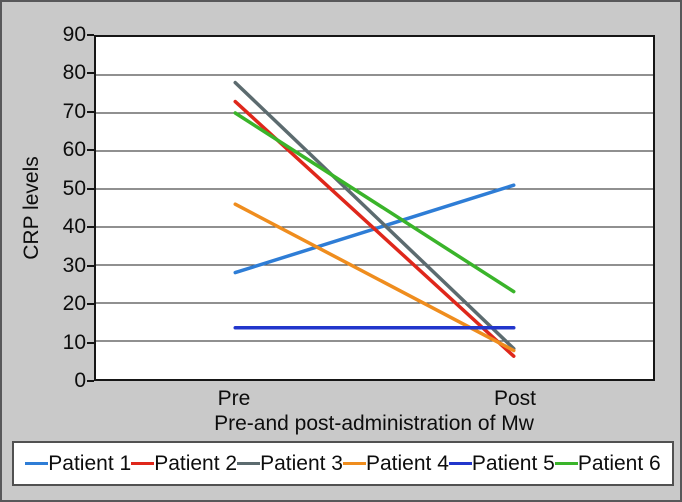  I want to click on legend-item: Patient 5, so click(501, 463).